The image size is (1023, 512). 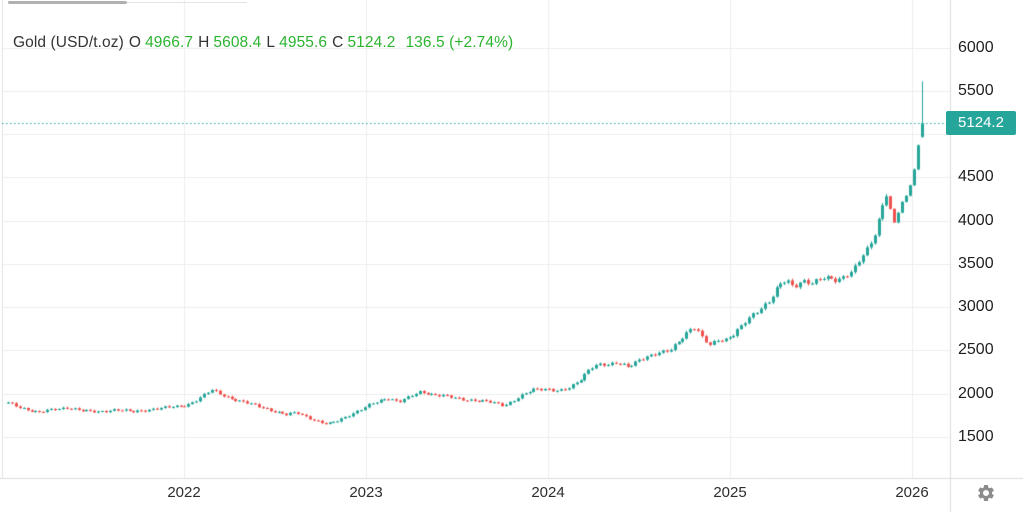 I want to click on time-axis-label: 2022, so click(x=184, y=492).